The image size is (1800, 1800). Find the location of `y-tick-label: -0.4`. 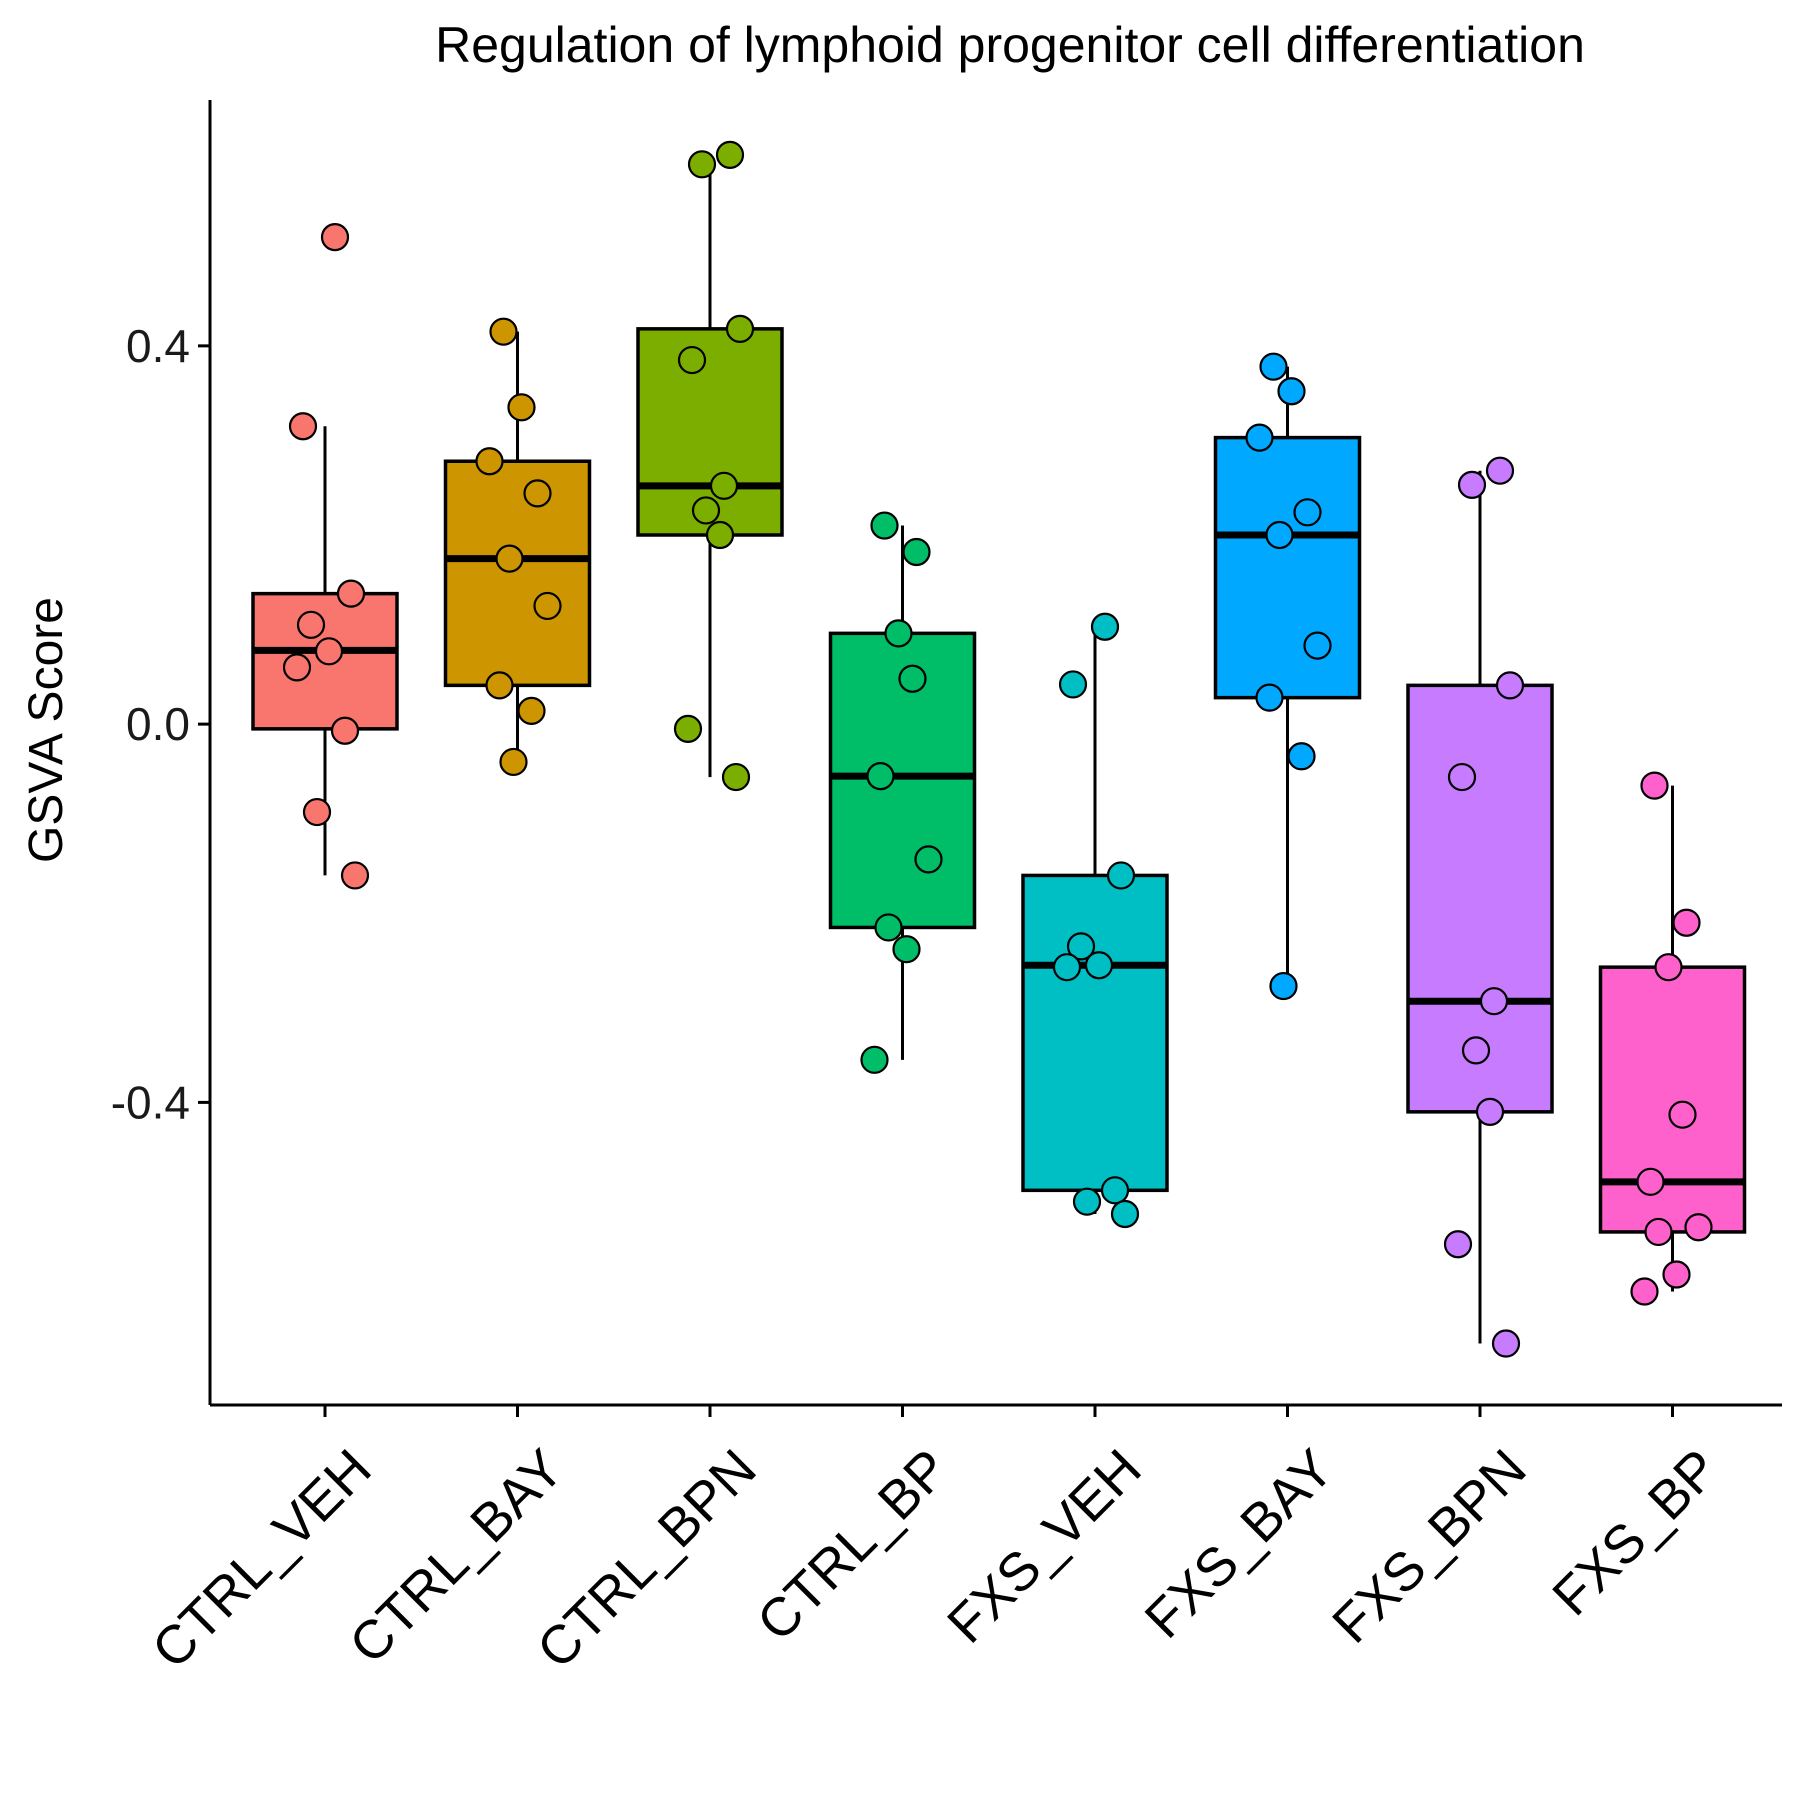

y-tick-label: -0.4 is located at coordinates (150, 1102).